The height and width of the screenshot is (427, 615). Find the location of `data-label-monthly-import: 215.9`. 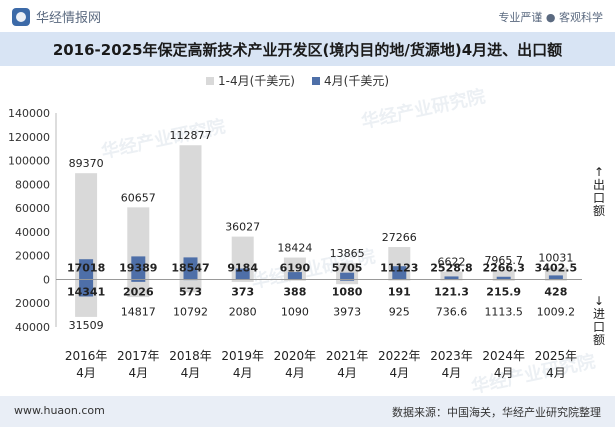

data-label-monthly-import: 215.9 is located at coordinates (503, 291).